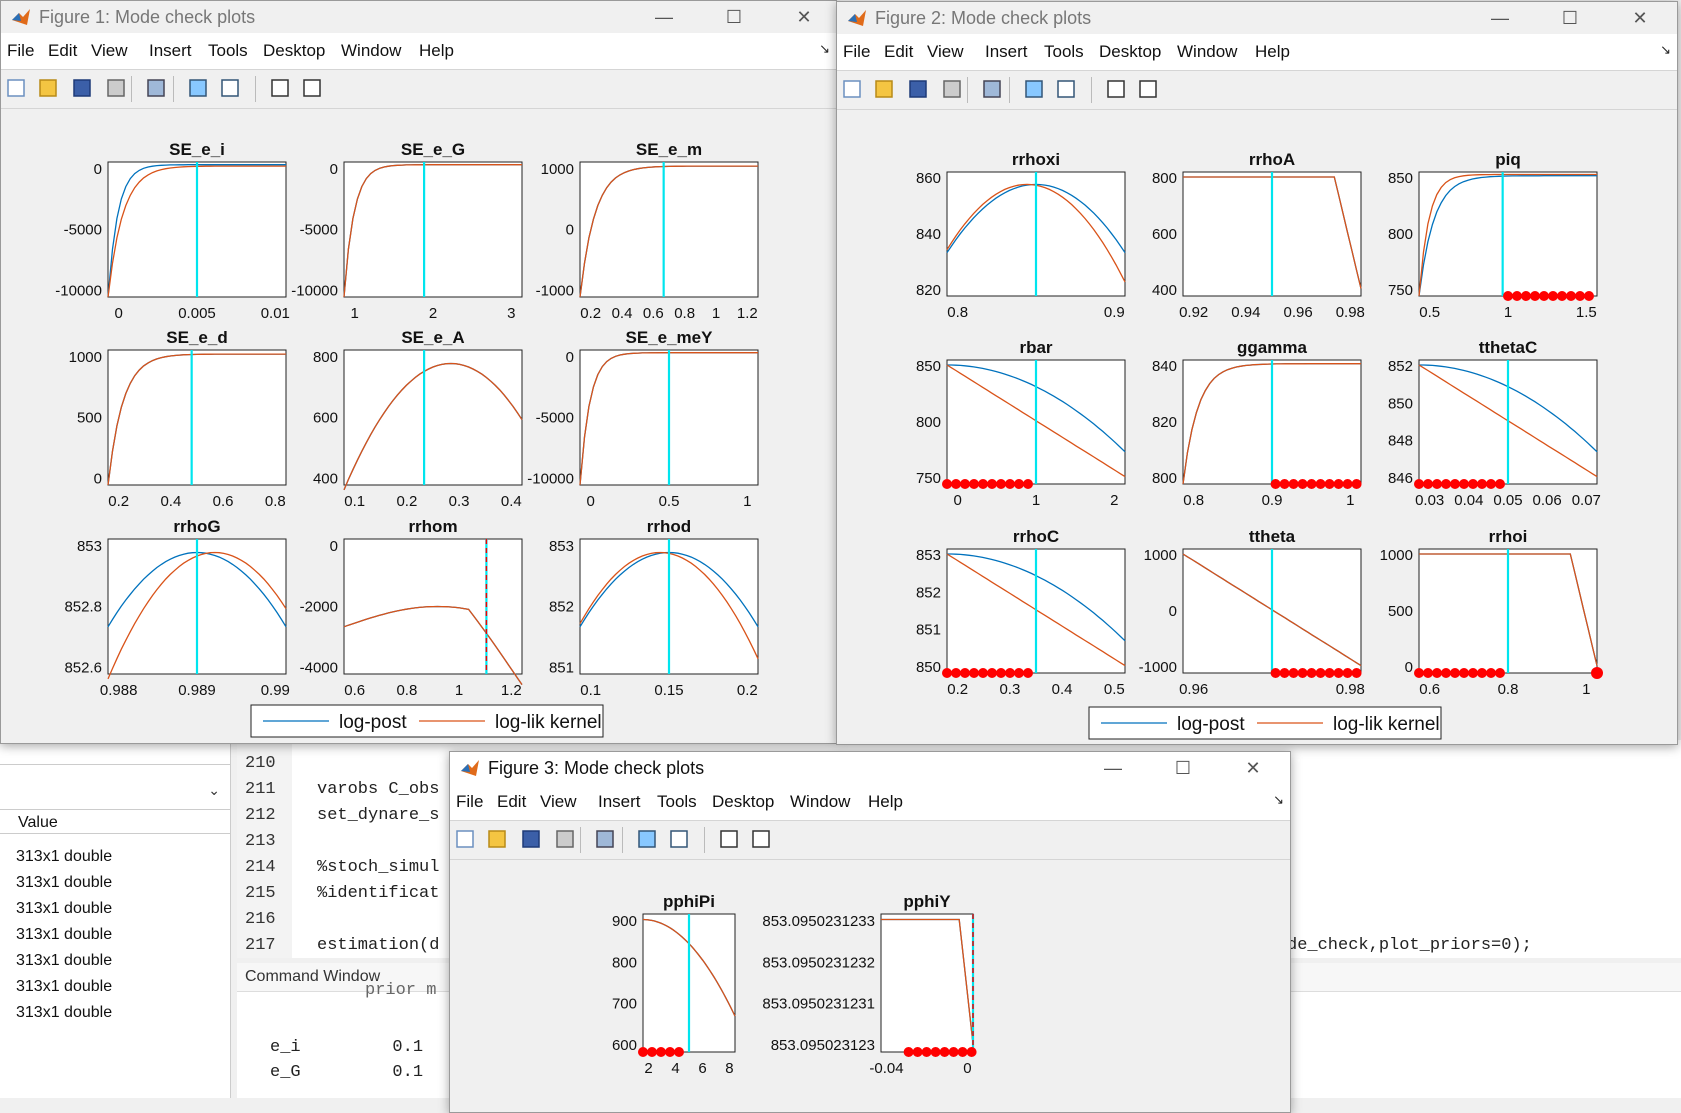 The image size is (1681, 1113). Describe the element at coordinates (115, 821) in the screenshot. I see `workspace-column-value: Value` at that location.